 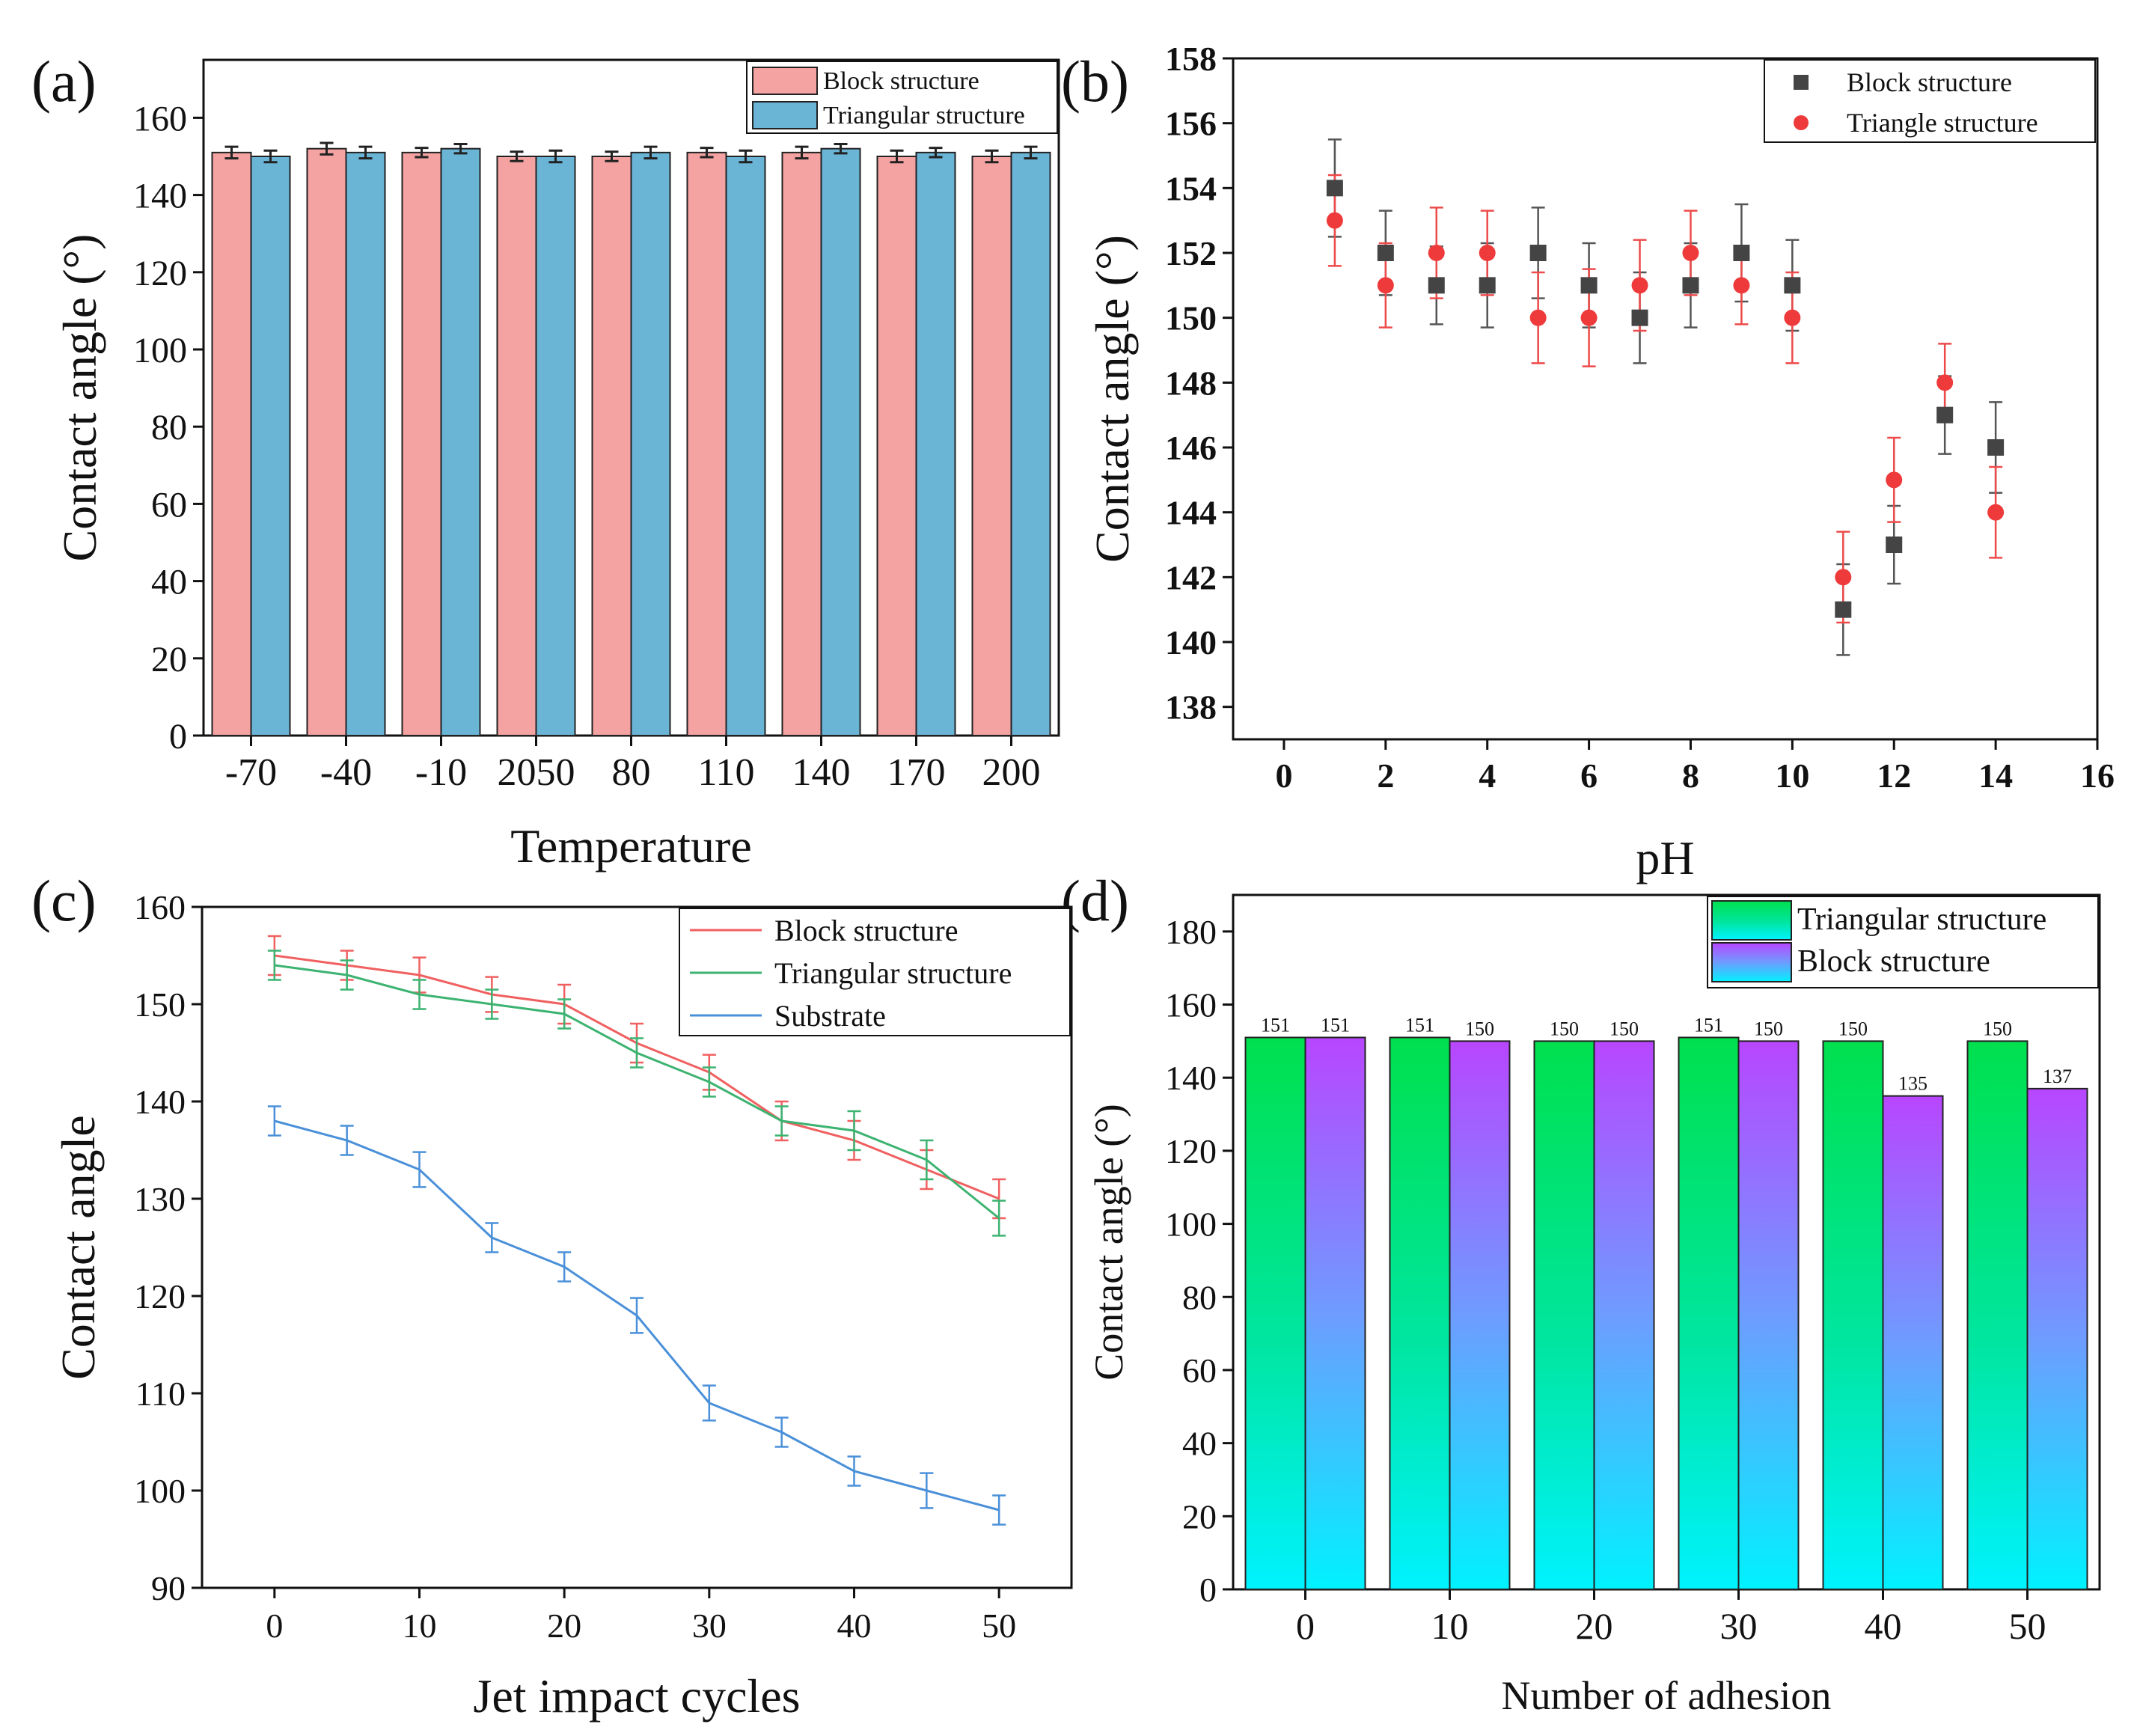 I want to click on y-tick-label: 160, so click(x=160, y=118).